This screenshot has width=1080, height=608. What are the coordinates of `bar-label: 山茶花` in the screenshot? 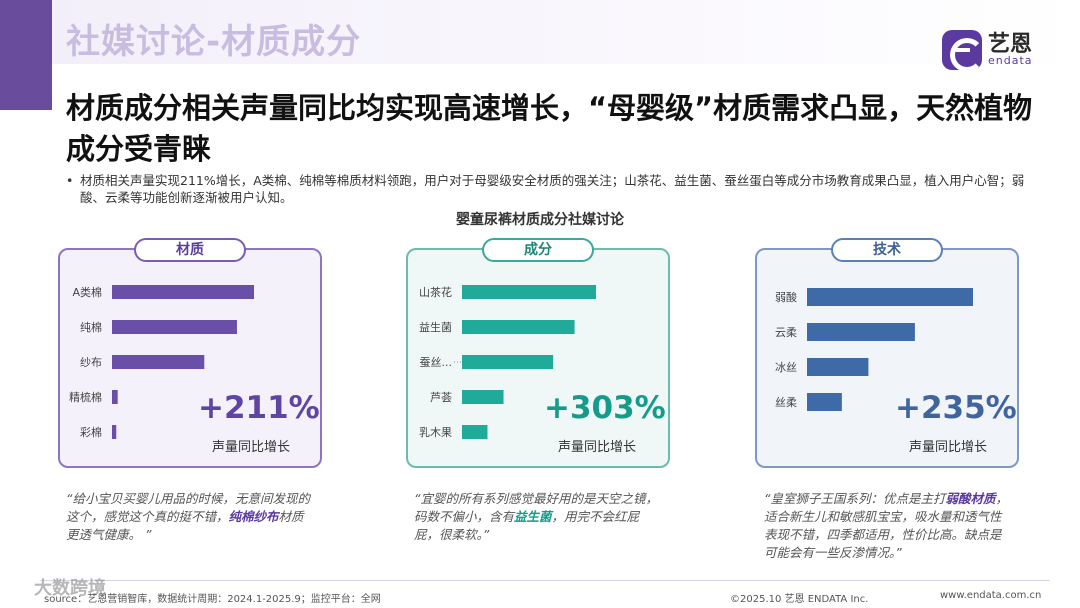 It's located at (435, 292).